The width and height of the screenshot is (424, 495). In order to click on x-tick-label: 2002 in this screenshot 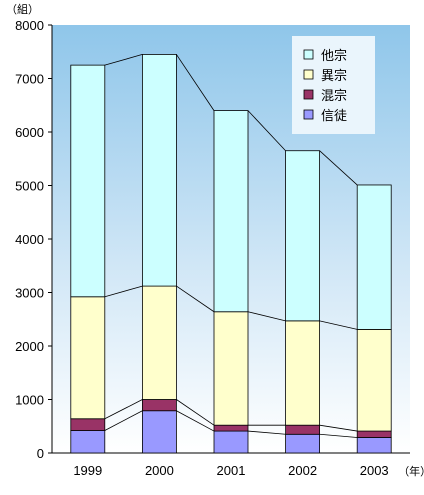, I will do `click(302, 470)`.